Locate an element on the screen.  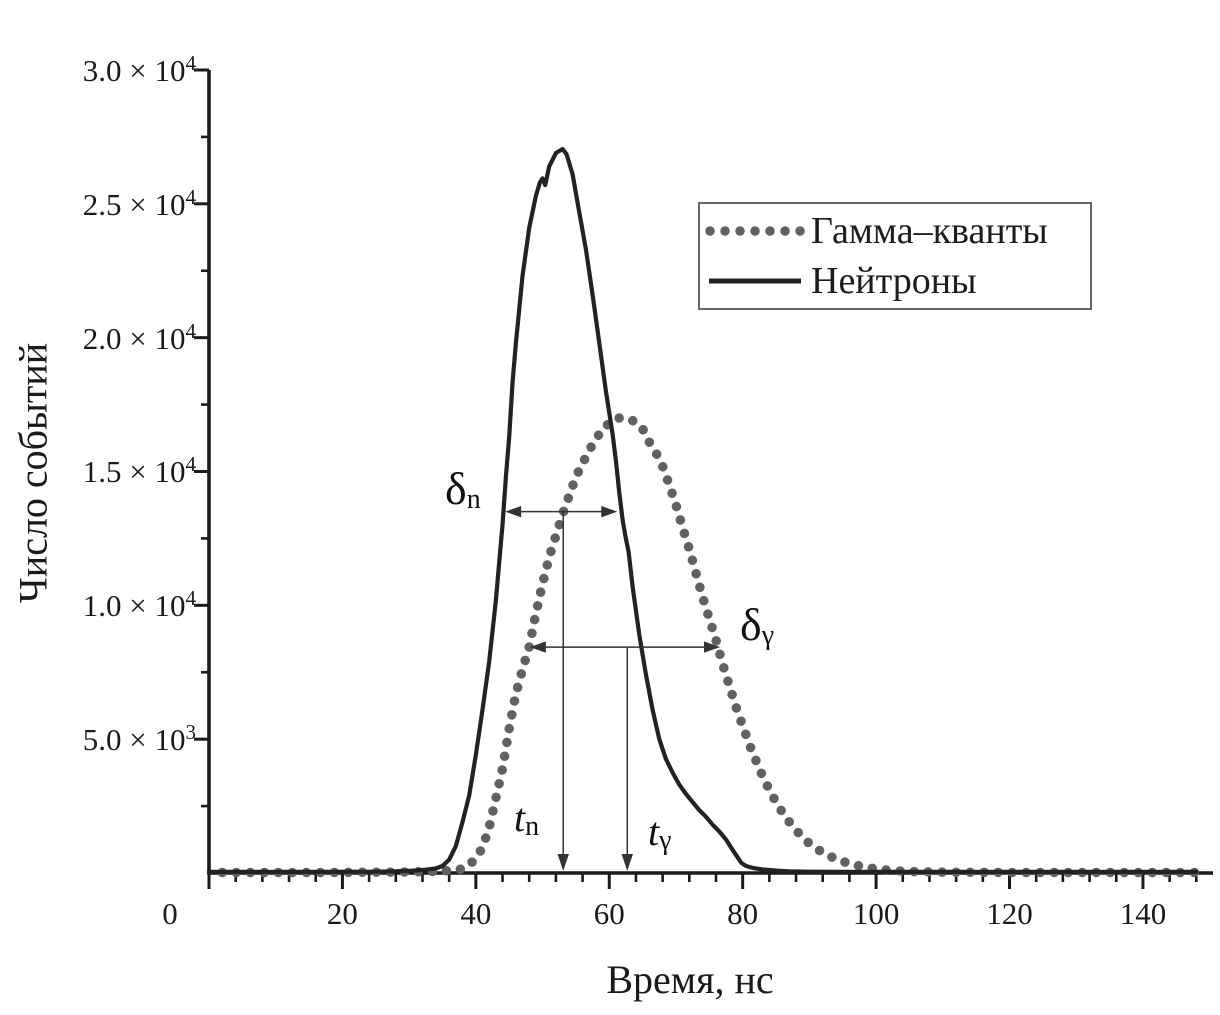
dotted-line-sample-icon is located at coordinates (755, 231).